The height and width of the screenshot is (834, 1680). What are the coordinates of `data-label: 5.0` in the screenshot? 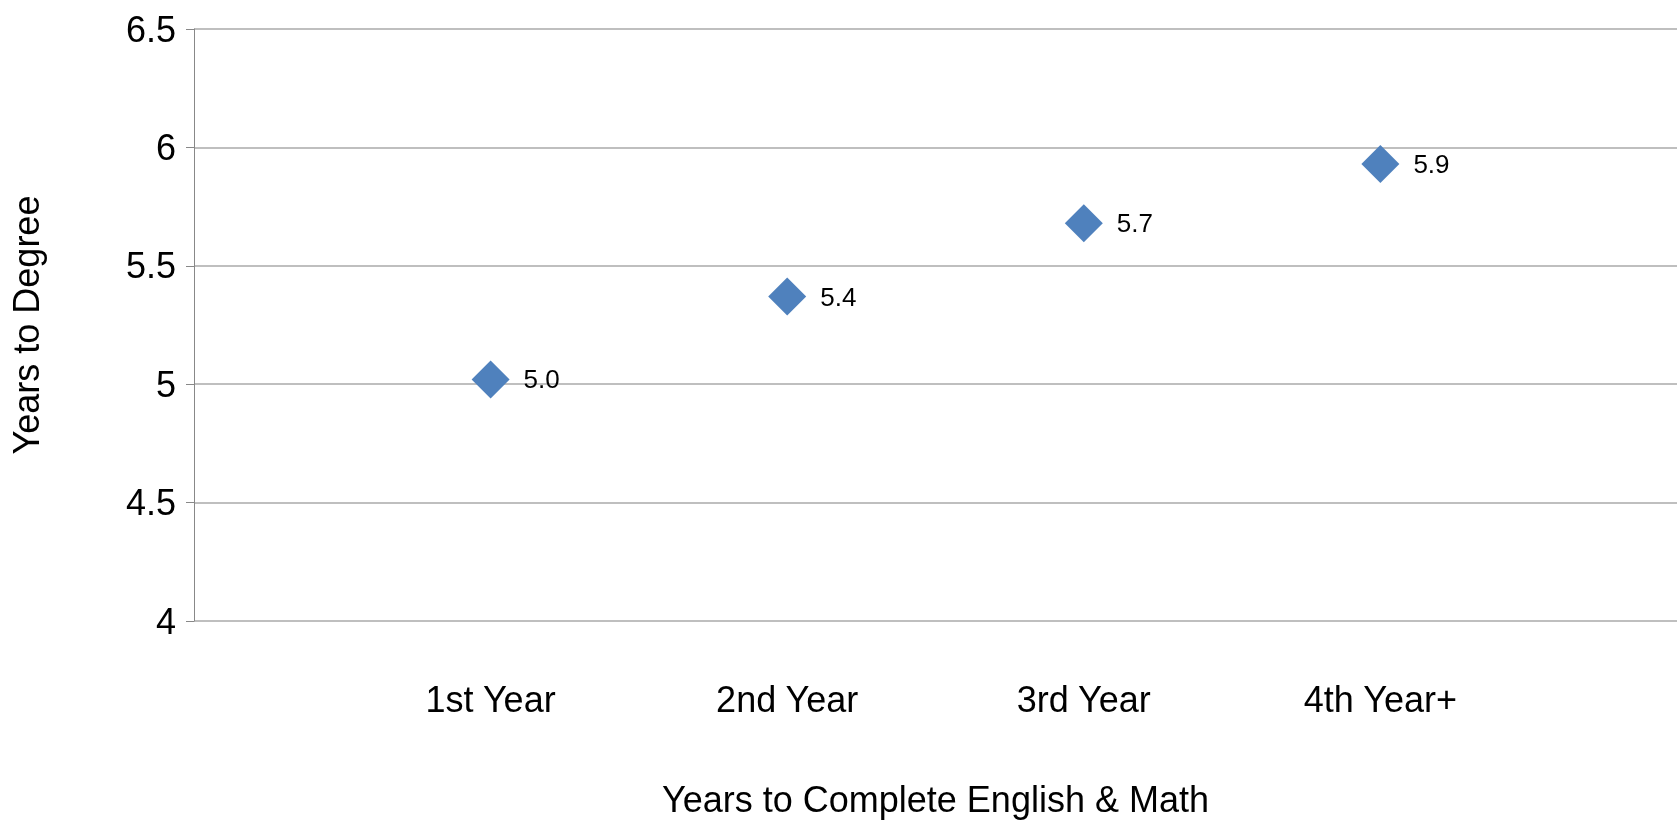 It's located at (541, 379).